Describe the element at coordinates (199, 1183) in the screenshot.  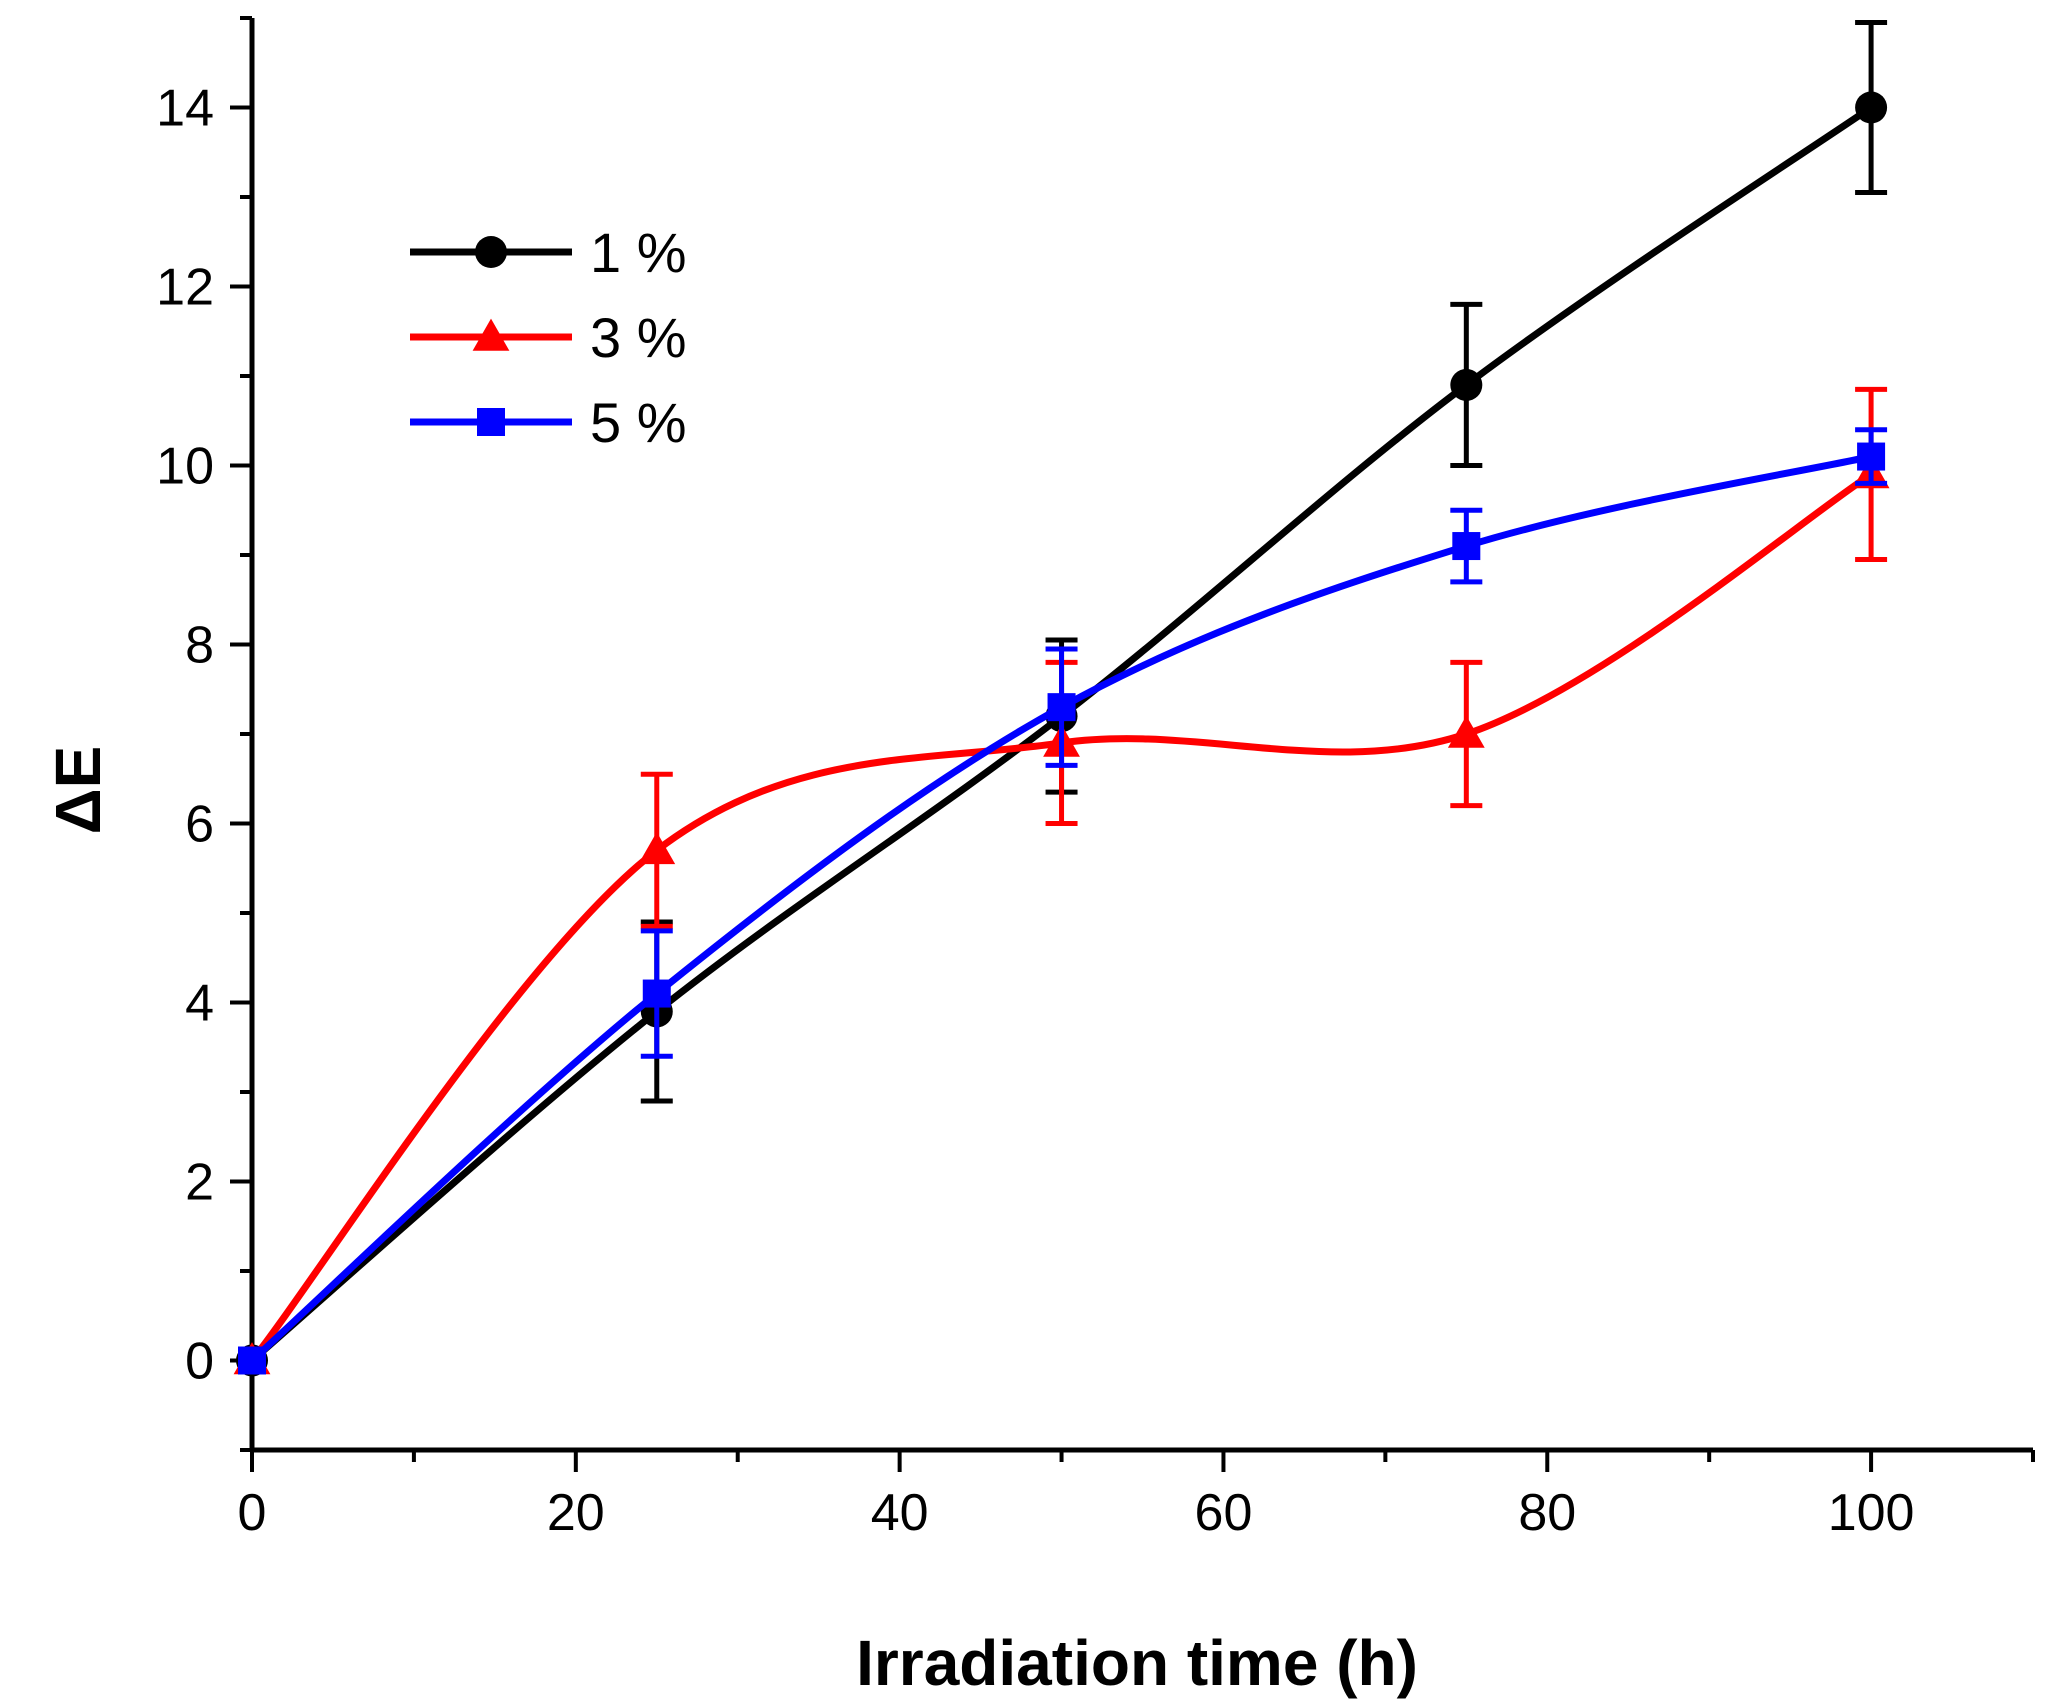
I see `y-tick-label: 2` at that location.